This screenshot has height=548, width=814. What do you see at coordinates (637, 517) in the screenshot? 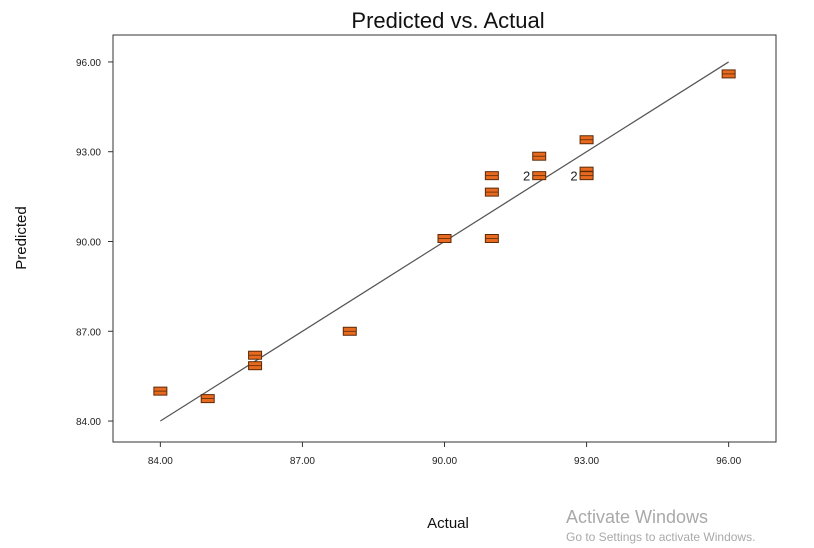
I see `watermark-title: Activate Windows` at bounding box center [637, 517].